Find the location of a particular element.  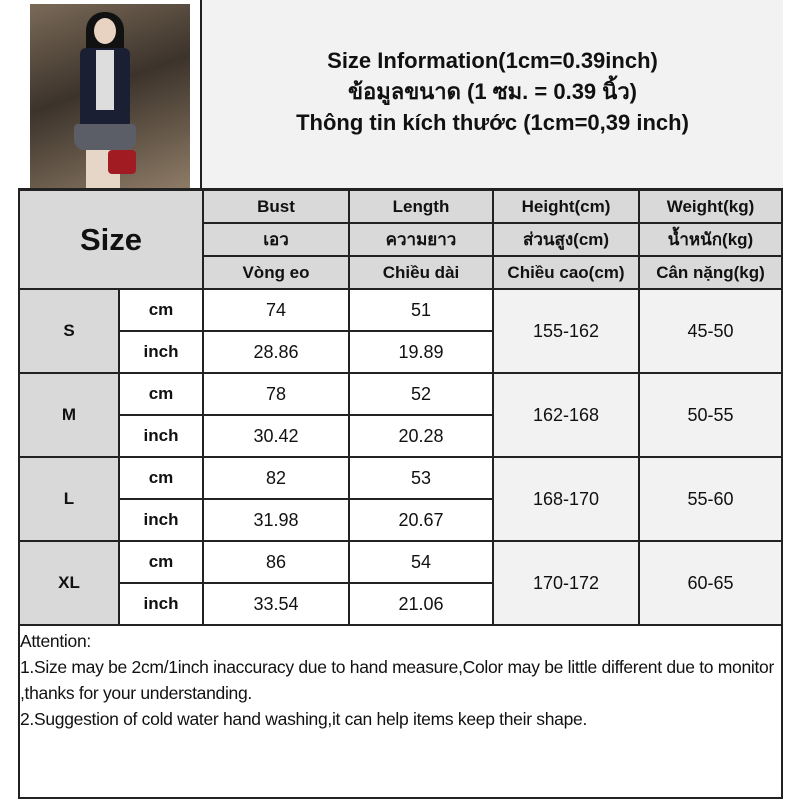

model-image is located at coordinates (110, 96).